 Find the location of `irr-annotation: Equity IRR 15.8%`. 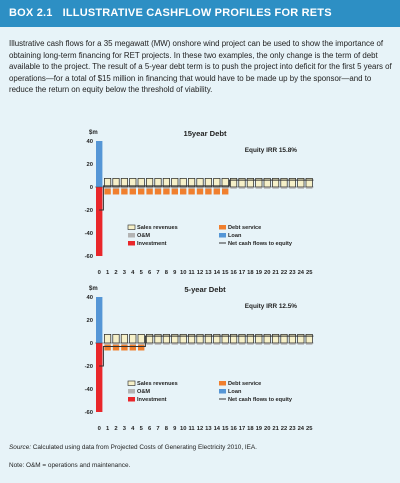

irr-annotation: Equity IRR 15.8% is located at coordinates (271, 150).